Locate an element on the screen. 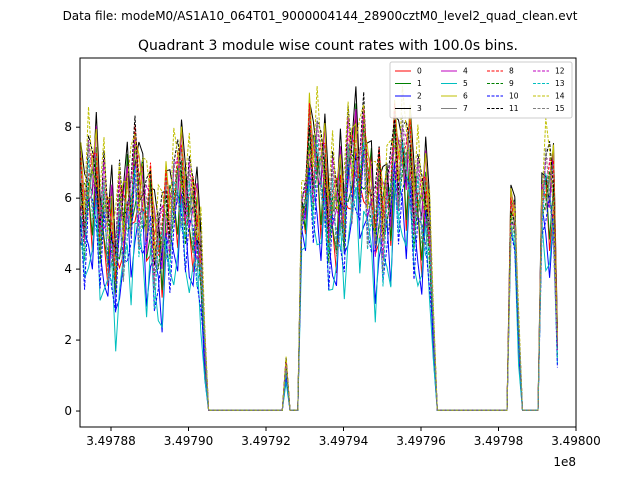 The width and height of the screenshot is (640, 484). y-tick-label: 0 is located at coordinates (68, 411).